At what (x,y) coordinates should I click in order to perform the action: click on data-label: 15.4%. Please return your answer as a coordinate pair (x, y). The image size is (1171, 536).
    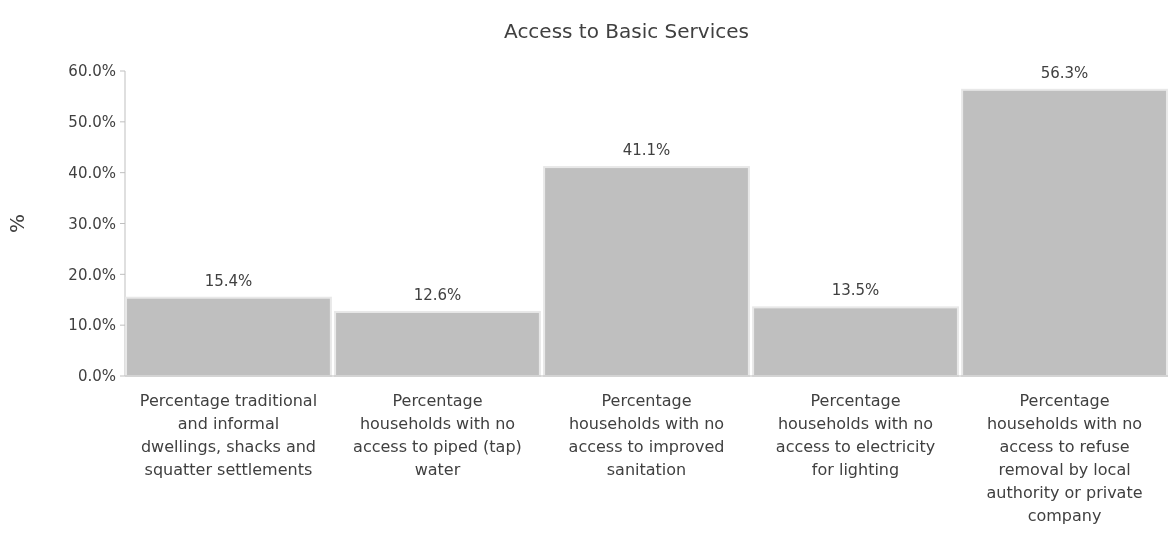
    Looking at the image, I should click on (228, 280).